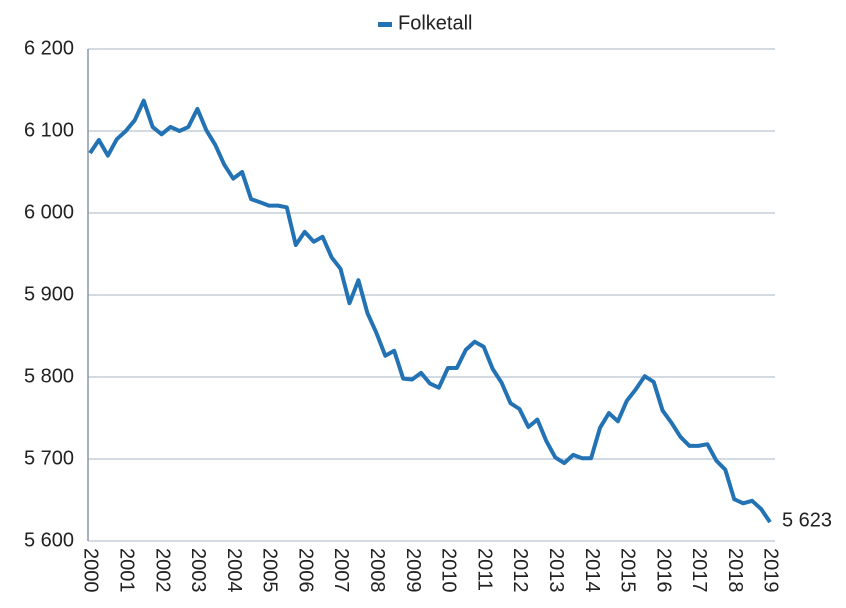 The height and width of the screenshot is (608, 846). Describe the element at coordinates (735, 570) in the screenshot. I see `x-tick-label: 2018` at that location.